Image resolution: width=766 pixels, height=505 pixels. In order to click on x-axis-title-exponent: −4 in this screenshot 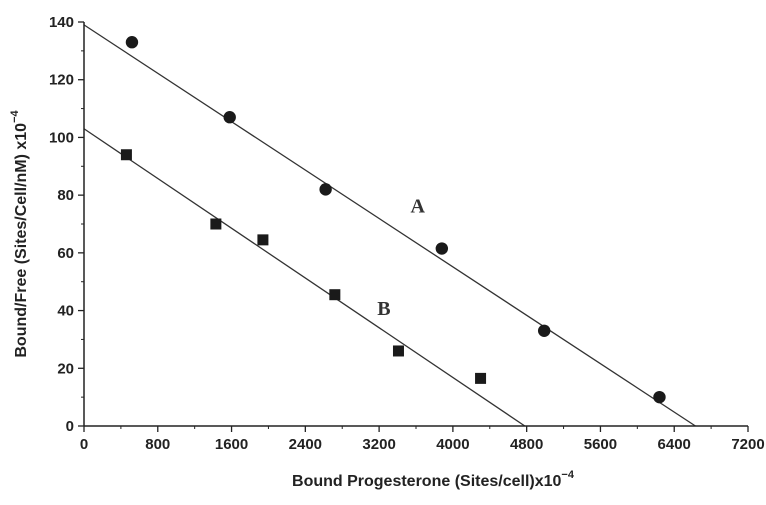, I will do `click(567, 475)`.